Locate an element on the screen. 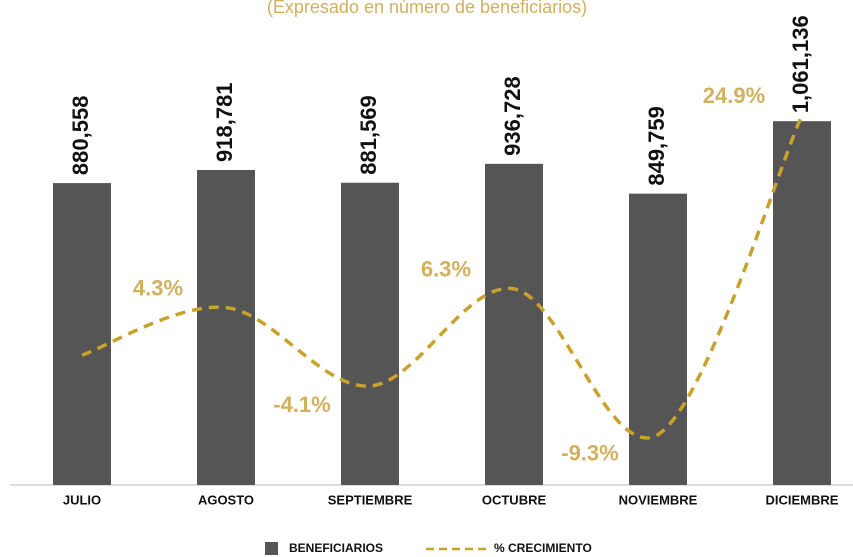 The image size is (853, 557). x-tick-label: OCTUBRE is located at coordinates (514, 499).